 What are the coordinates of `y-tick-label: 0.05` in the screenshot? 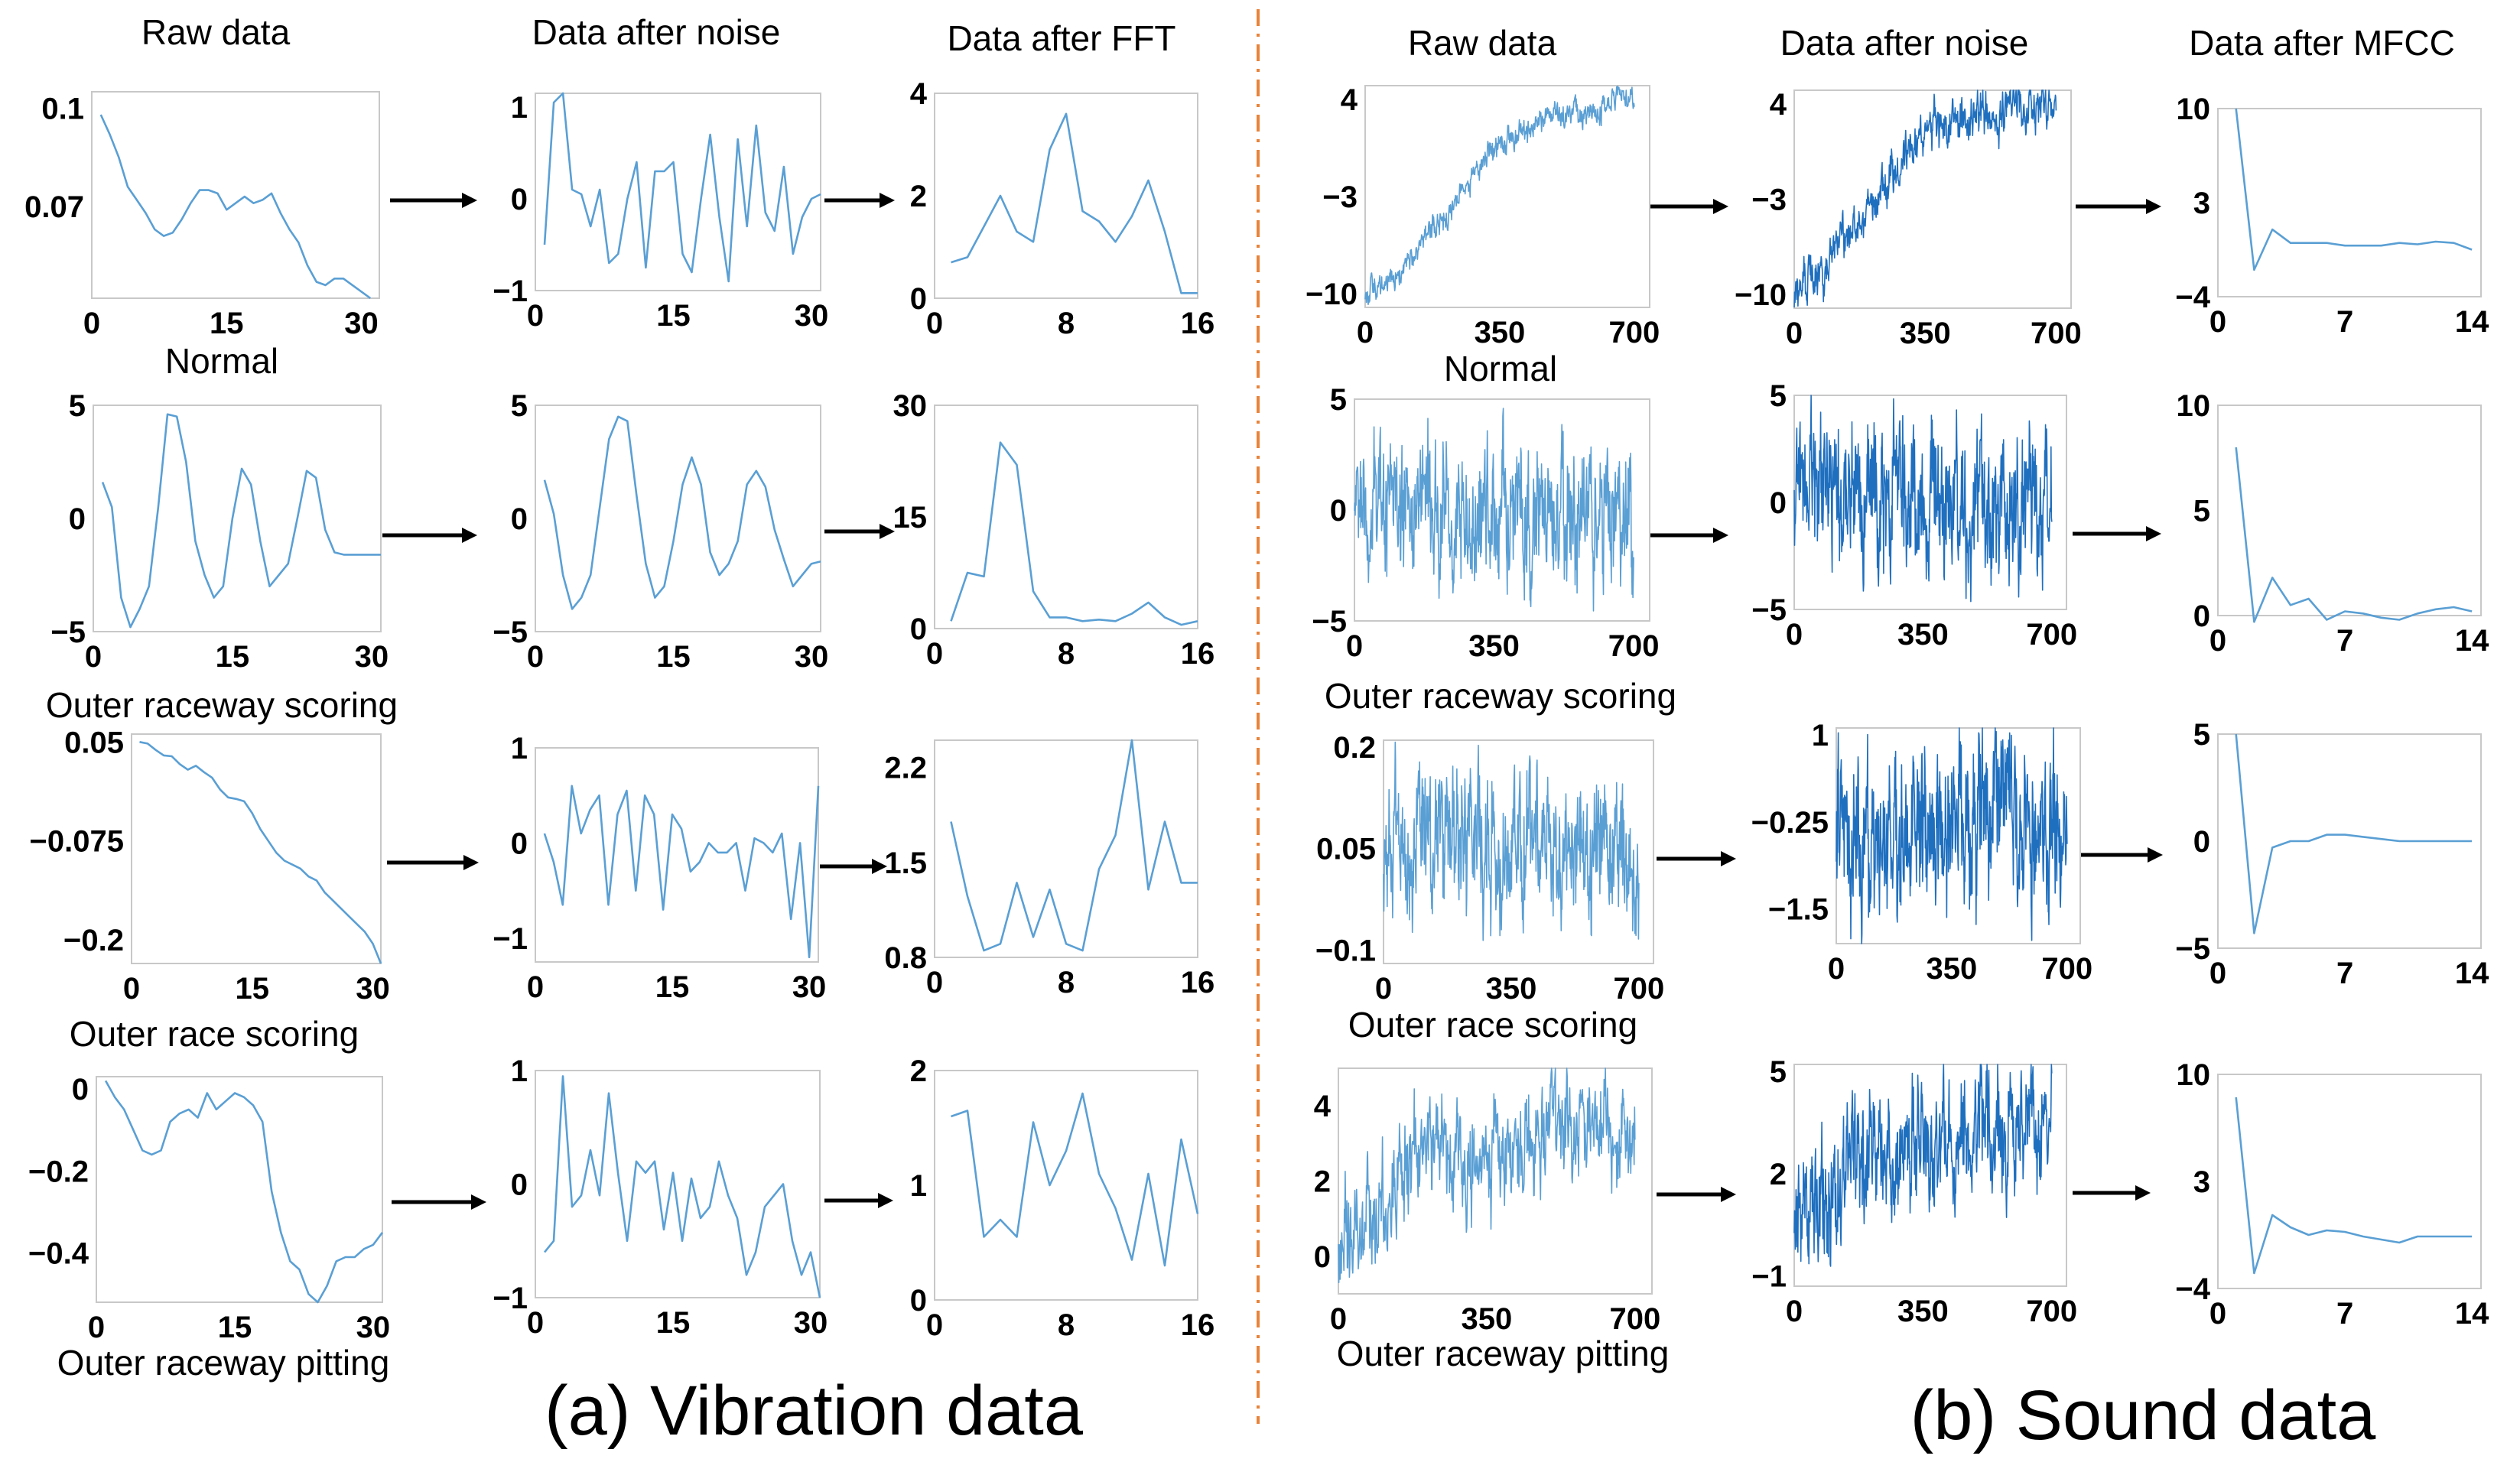 It's located at (94, 742).